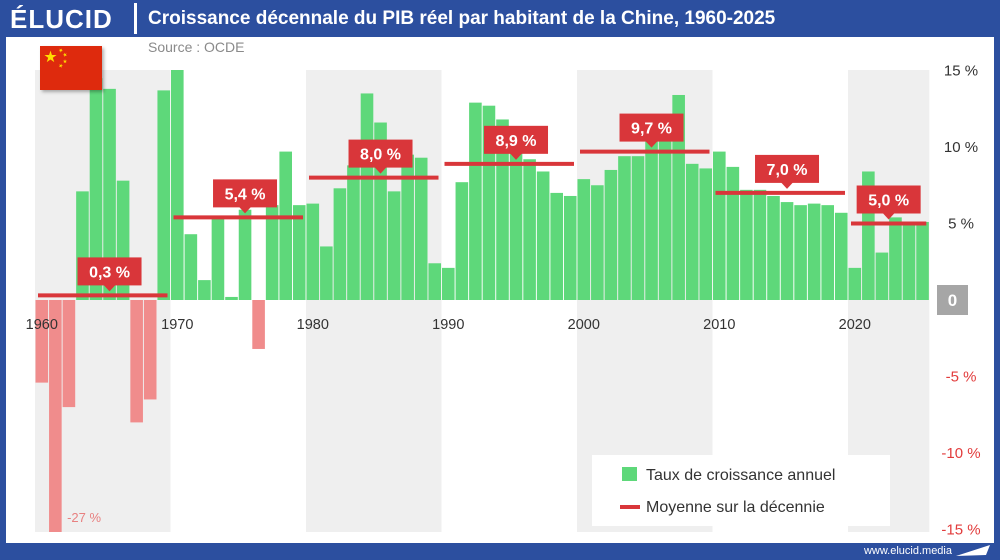 This screenshot has width=1000, height=560. What do you see at coordinates (489, 202) in the screenshot?
I see `bar-1993` at bounding box center [489, 202].